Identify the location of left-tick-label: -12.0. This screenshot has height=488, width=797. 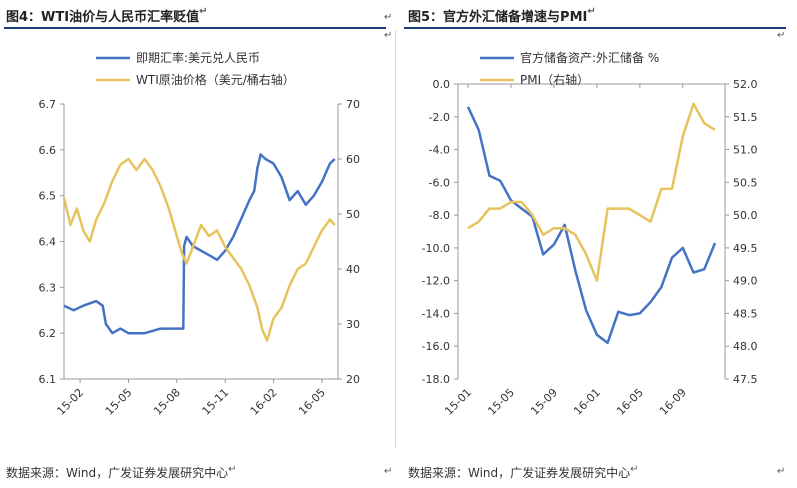
(436, 281).